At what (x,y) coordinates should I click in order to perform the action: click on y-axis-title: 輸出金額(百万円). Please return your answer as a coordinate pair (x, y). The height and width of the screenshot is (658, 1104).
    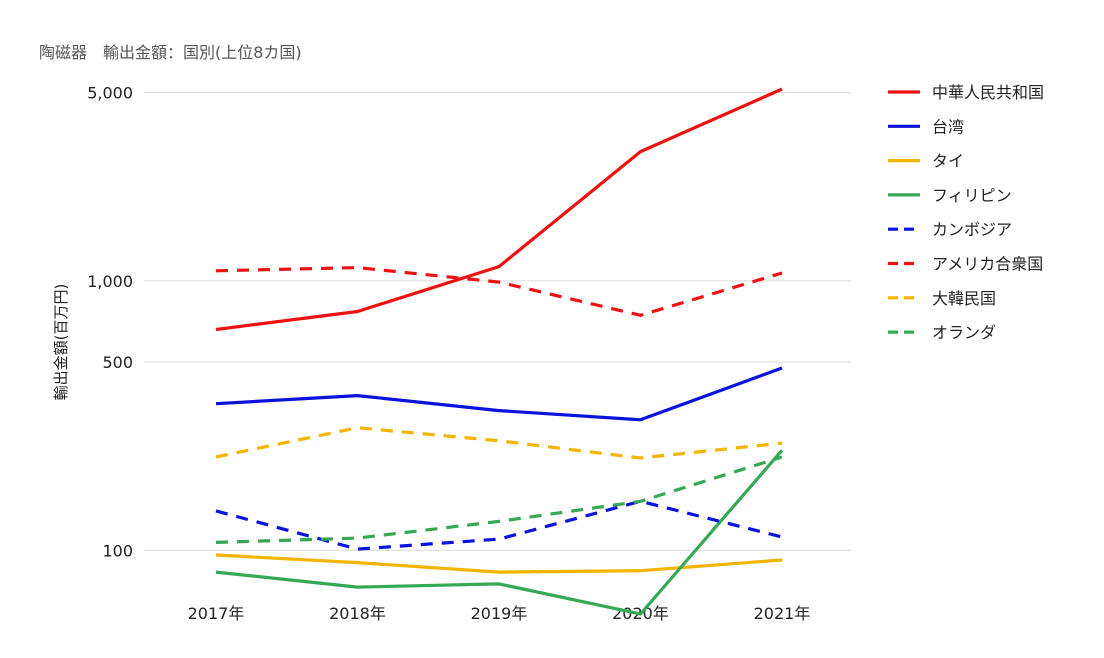
    Looking at the image, I should click on (61, 342).